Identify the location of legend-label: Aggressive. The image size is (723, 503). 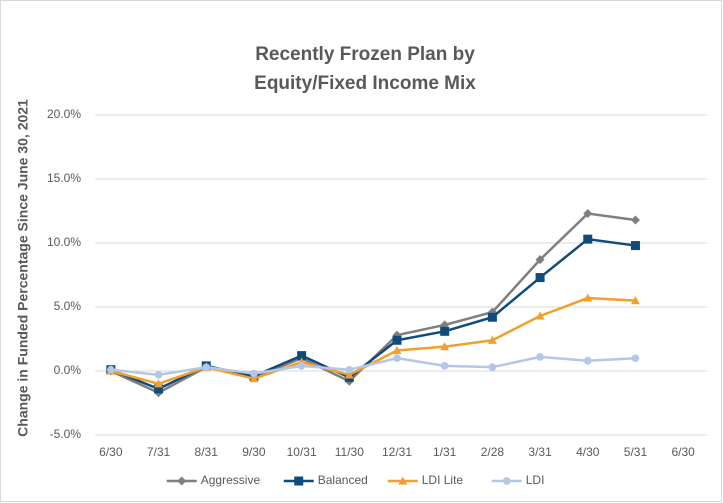
(231, 480).